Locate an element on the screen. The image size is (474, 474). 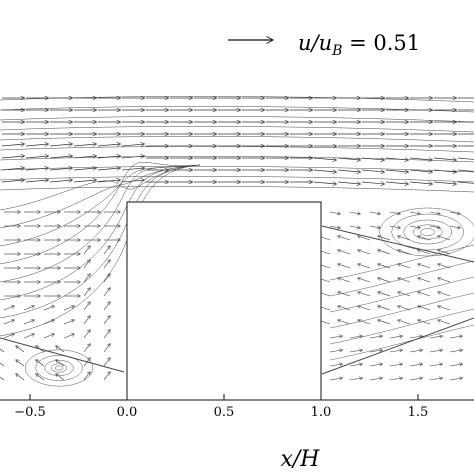
x-tick-label: 0.0 is located at coordinates (127, 412).